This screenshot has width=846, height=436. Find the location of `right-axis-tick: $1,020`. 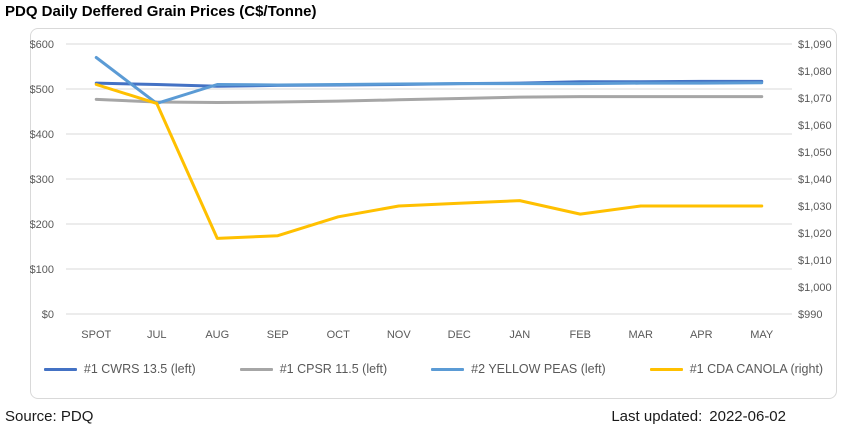

right-axis-tick: $1,020 is located at coordinates (815, 234).